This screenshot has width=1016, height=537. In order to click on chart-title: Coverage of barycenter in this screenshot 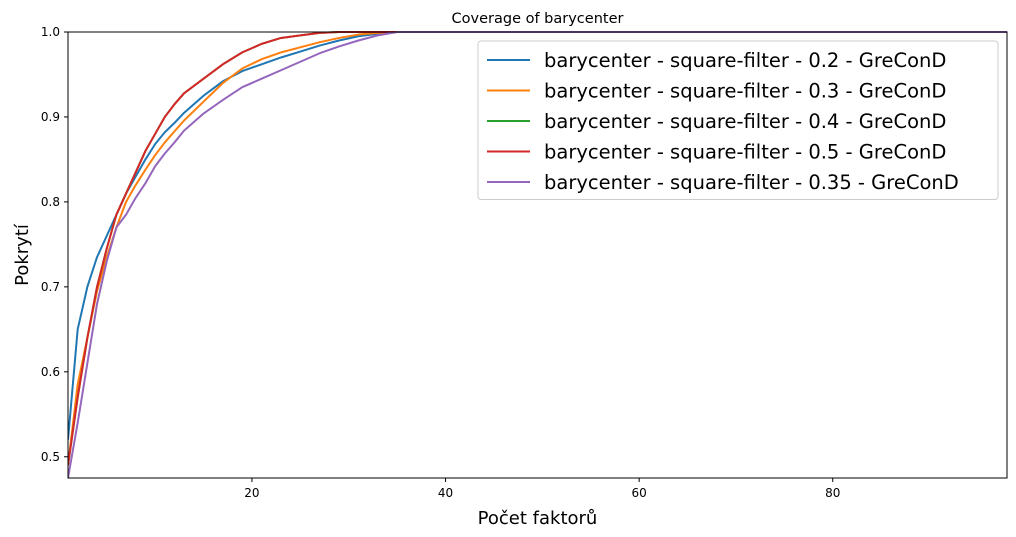, I will do `click(538, 19)`.